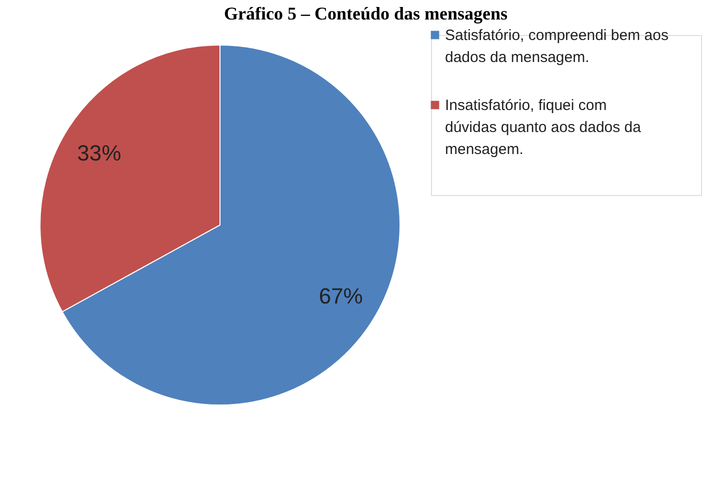 The image size is (714, 493). Describe the element at coordinates (366, 14) in the screenshot. I see `chart-title: Gráfico 5 – Conteúdo das mensagens` at that location.